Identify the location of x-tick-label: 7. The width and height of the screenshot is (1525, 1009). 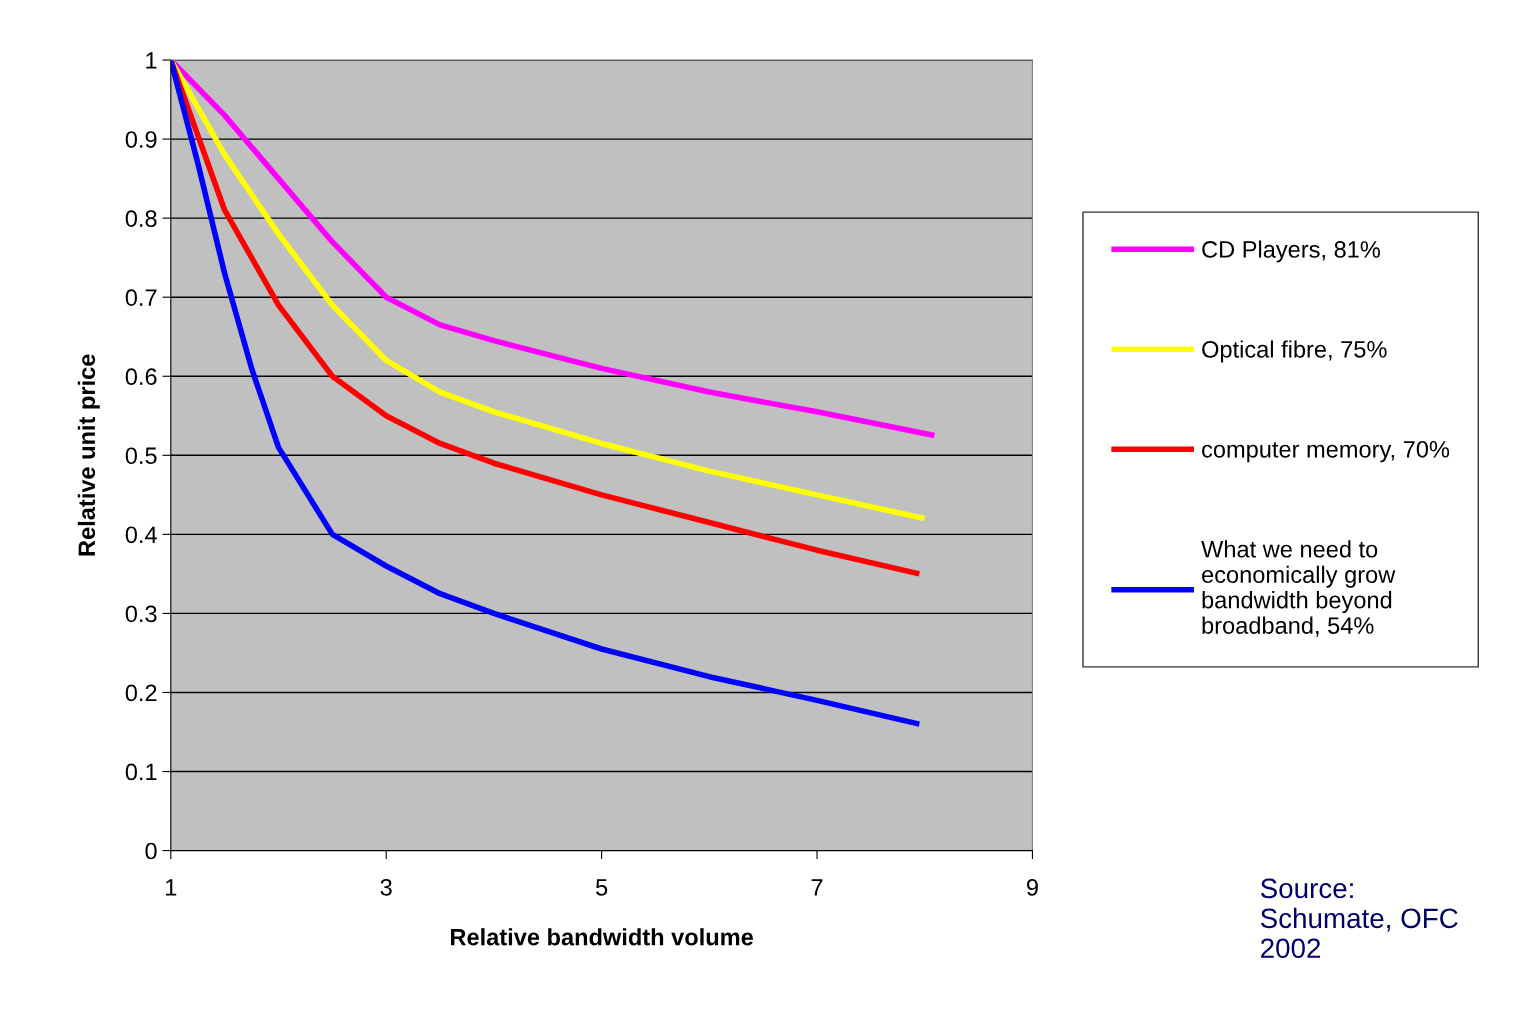
(817, 887).